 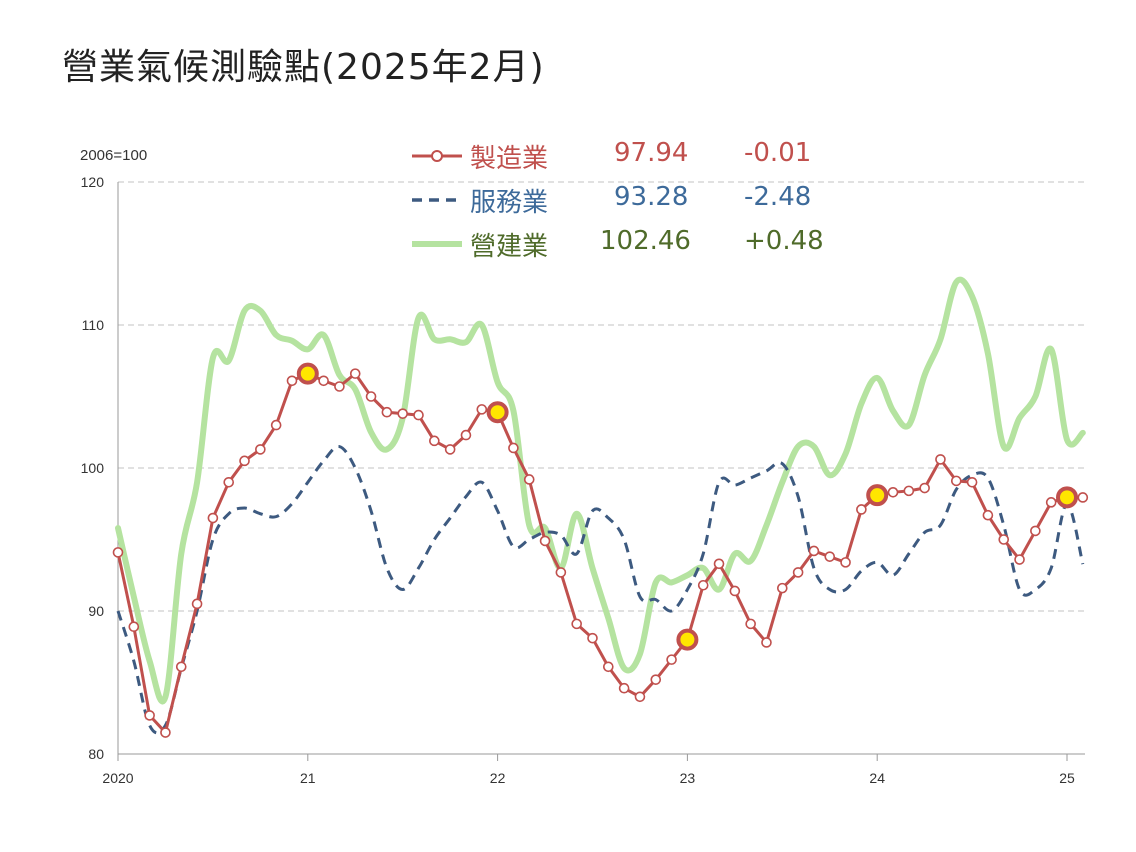 What do you see at coordinates (509, 159) in the screenshot?
I see `legend-name-manufacturing: 製造業` at bounding box center [509, 159].